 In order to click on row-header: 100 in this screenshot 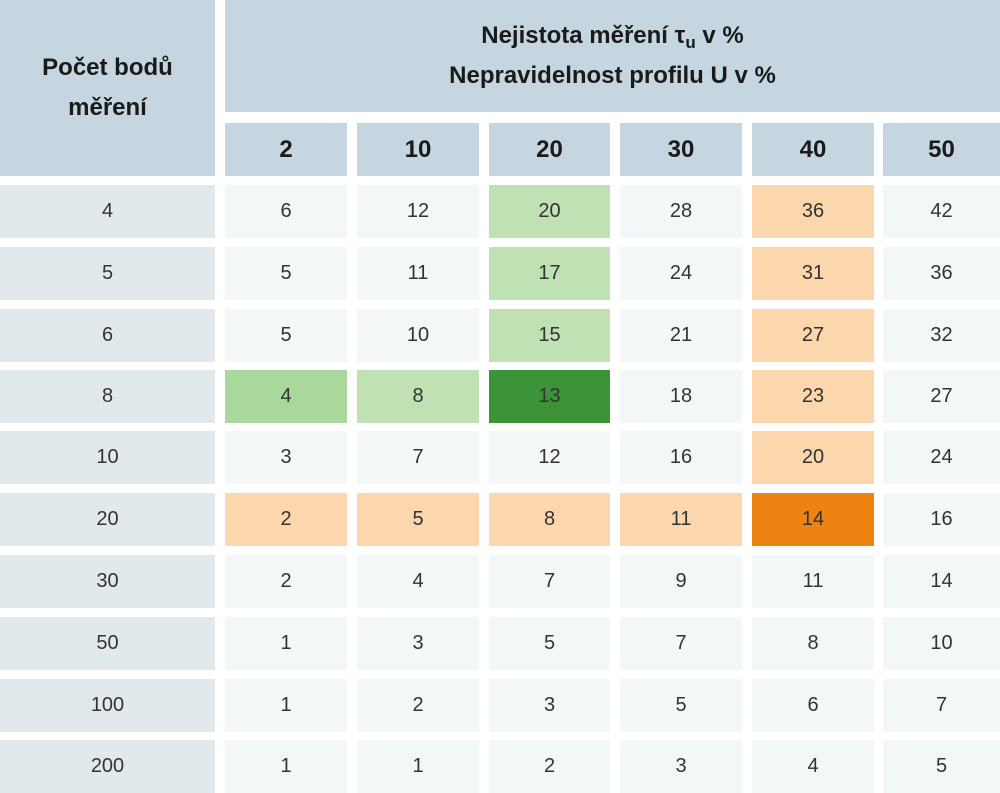, I will do `click(107, 705)`.